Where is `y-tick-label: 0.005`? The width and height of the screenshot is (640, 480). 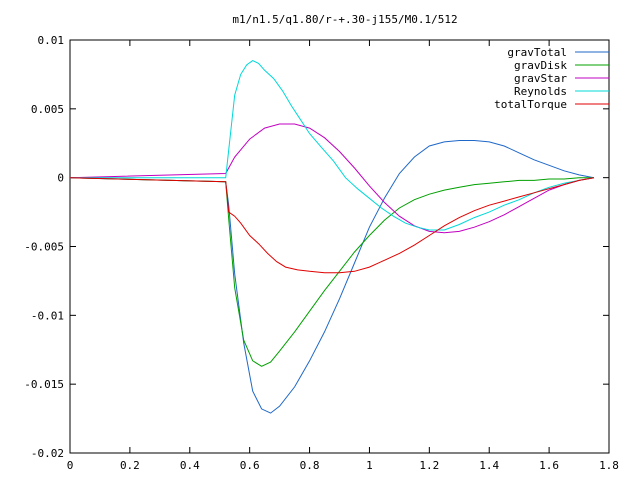 y-tick-label: 0.005 is located at coordinates (47, 109).